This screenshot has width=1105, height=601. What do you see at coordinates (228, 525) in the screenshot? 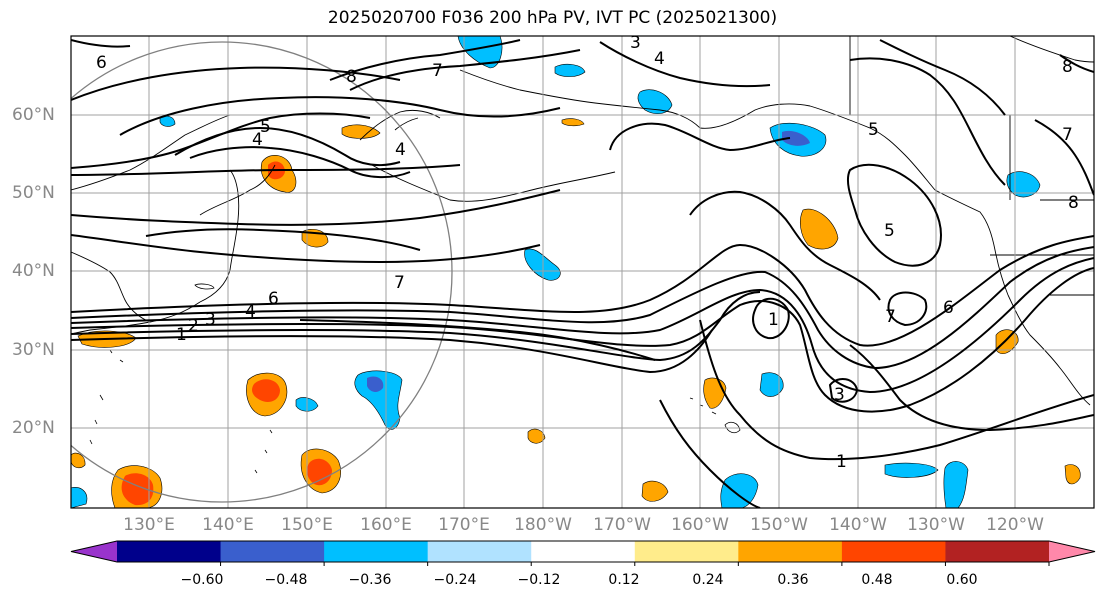
I see `lon-label: 140°E` at bounding box center [228, 525].